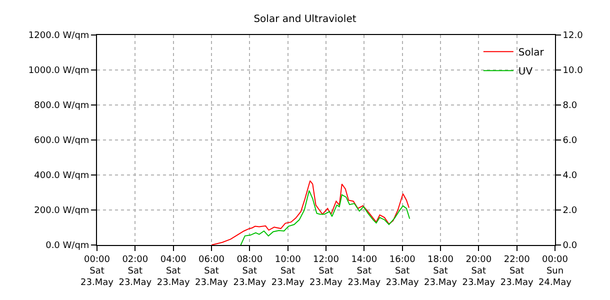 This screenshot has height=300, width=610. I want to click on y2-tick-label: 4.0, so click(570, 176).